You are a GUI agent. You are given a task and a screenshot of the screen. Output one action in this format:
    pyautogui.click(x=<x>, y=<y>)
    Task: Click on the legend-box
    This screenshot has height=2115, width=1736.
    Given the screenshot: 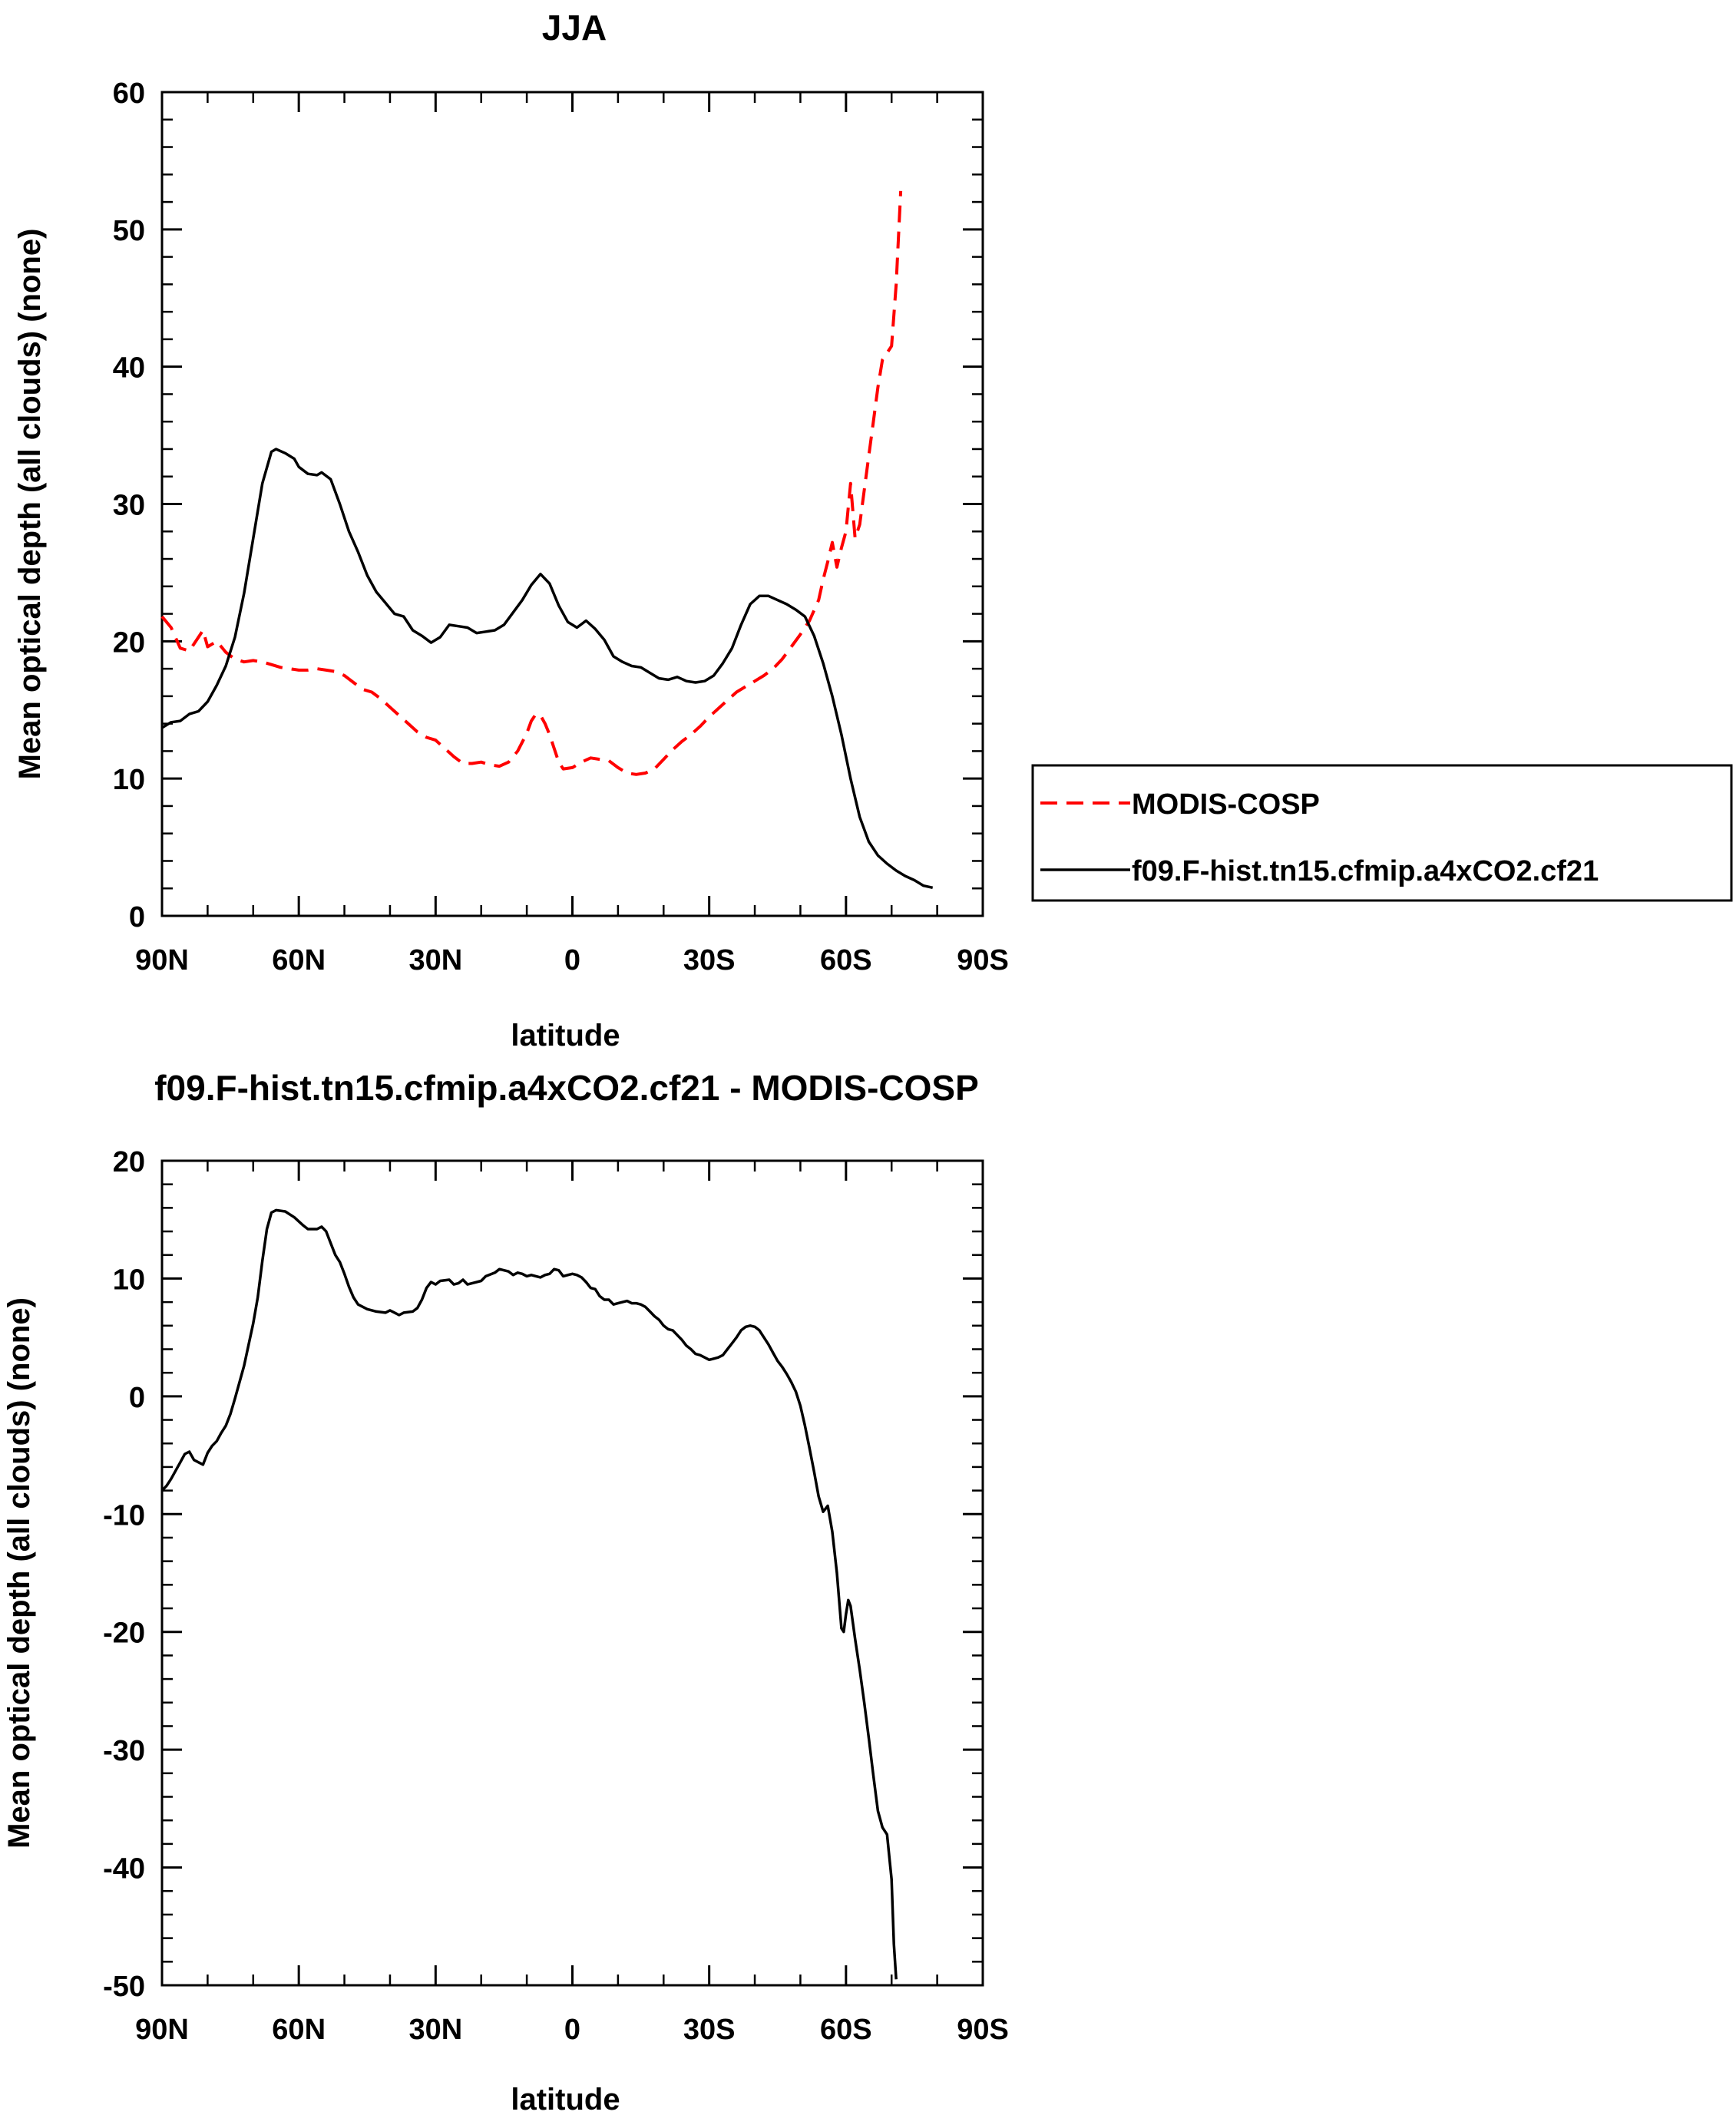 What is the action you would take?
    pyautogui.click(x=1382, y=833)
    